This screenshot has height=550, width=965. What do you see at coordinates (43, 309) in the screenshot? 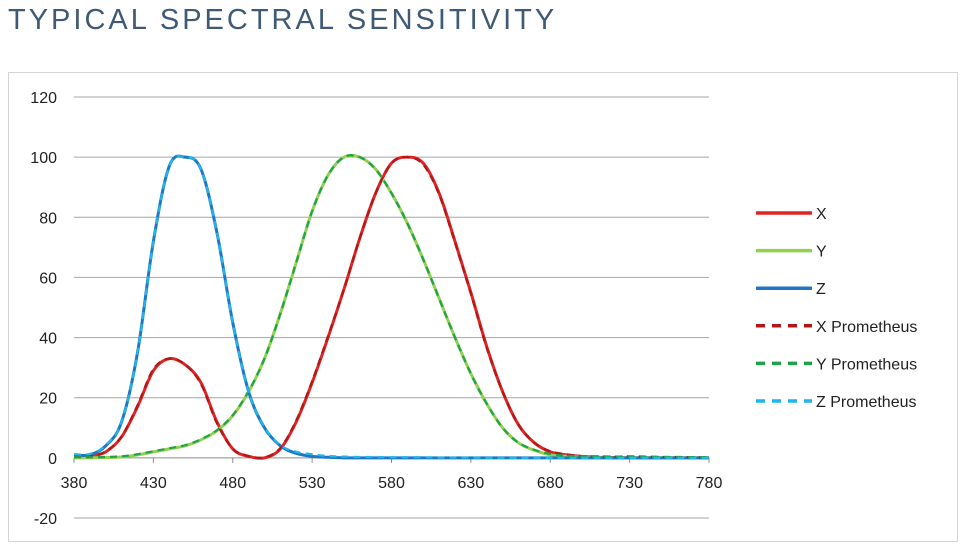
I see `y-tick-labels: -20 0 20 40 60 80 100 120` at bounding box center [43, 309].